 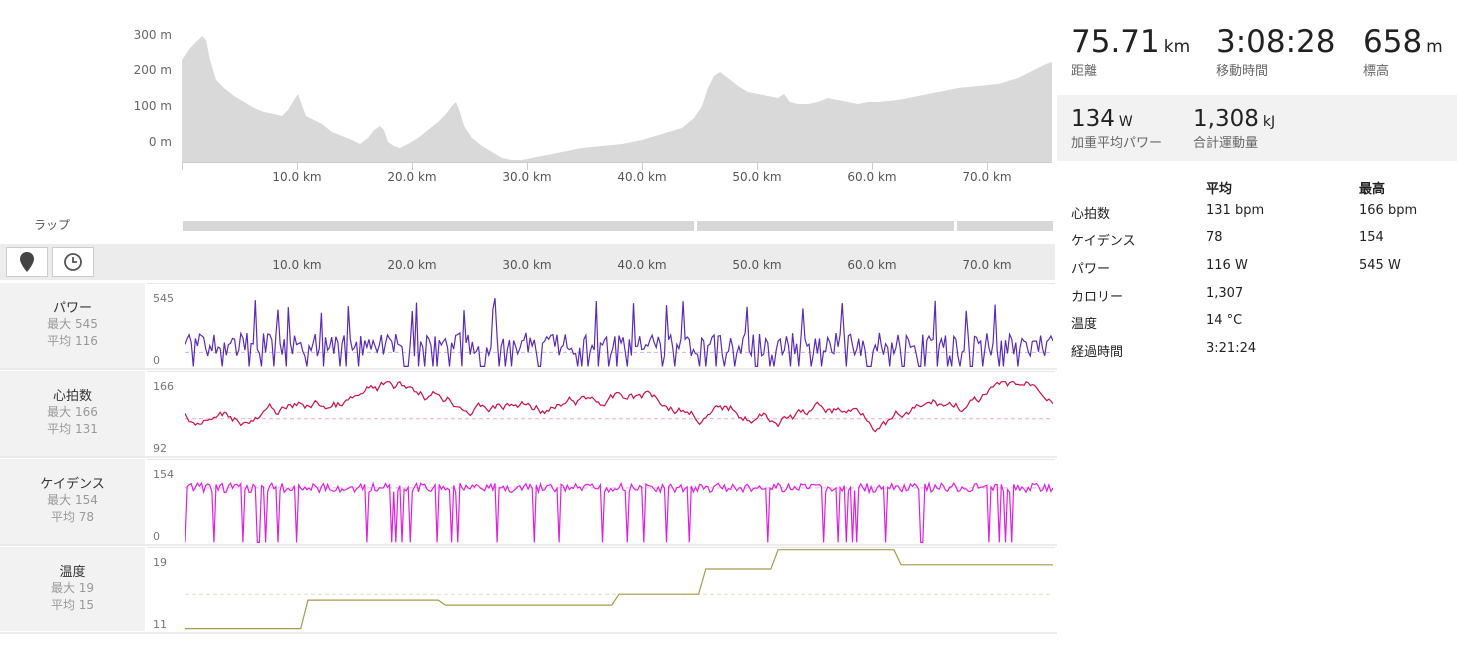 I want to click on moving-time-stat: 3:08:28 移動時間, so click(x=1276, y=51).